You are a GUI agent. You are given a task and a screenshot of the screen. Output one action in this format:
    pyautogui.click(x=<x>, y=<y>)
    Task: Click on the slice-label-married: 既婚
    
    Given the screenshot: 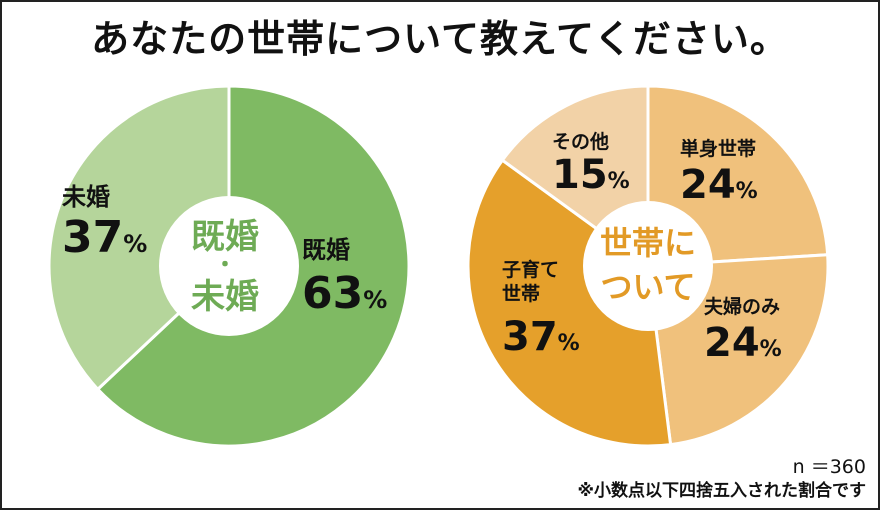 What is the action you would take?
    pyautogui.click(x=326, y=250)
    